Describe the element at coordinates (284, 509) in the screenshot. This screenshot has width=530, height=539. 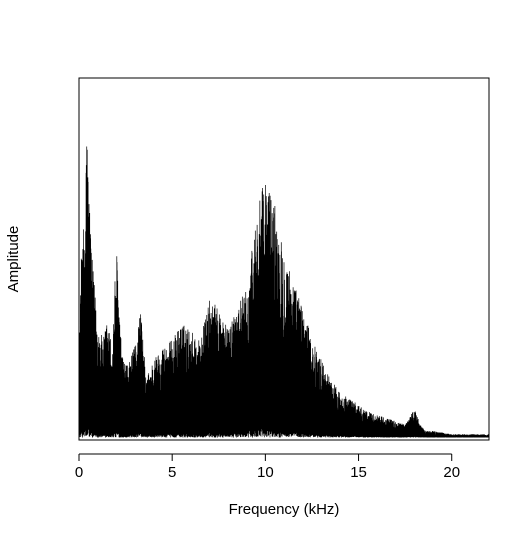
I see `x-axis-title: Frequency (kHz)` at that location.